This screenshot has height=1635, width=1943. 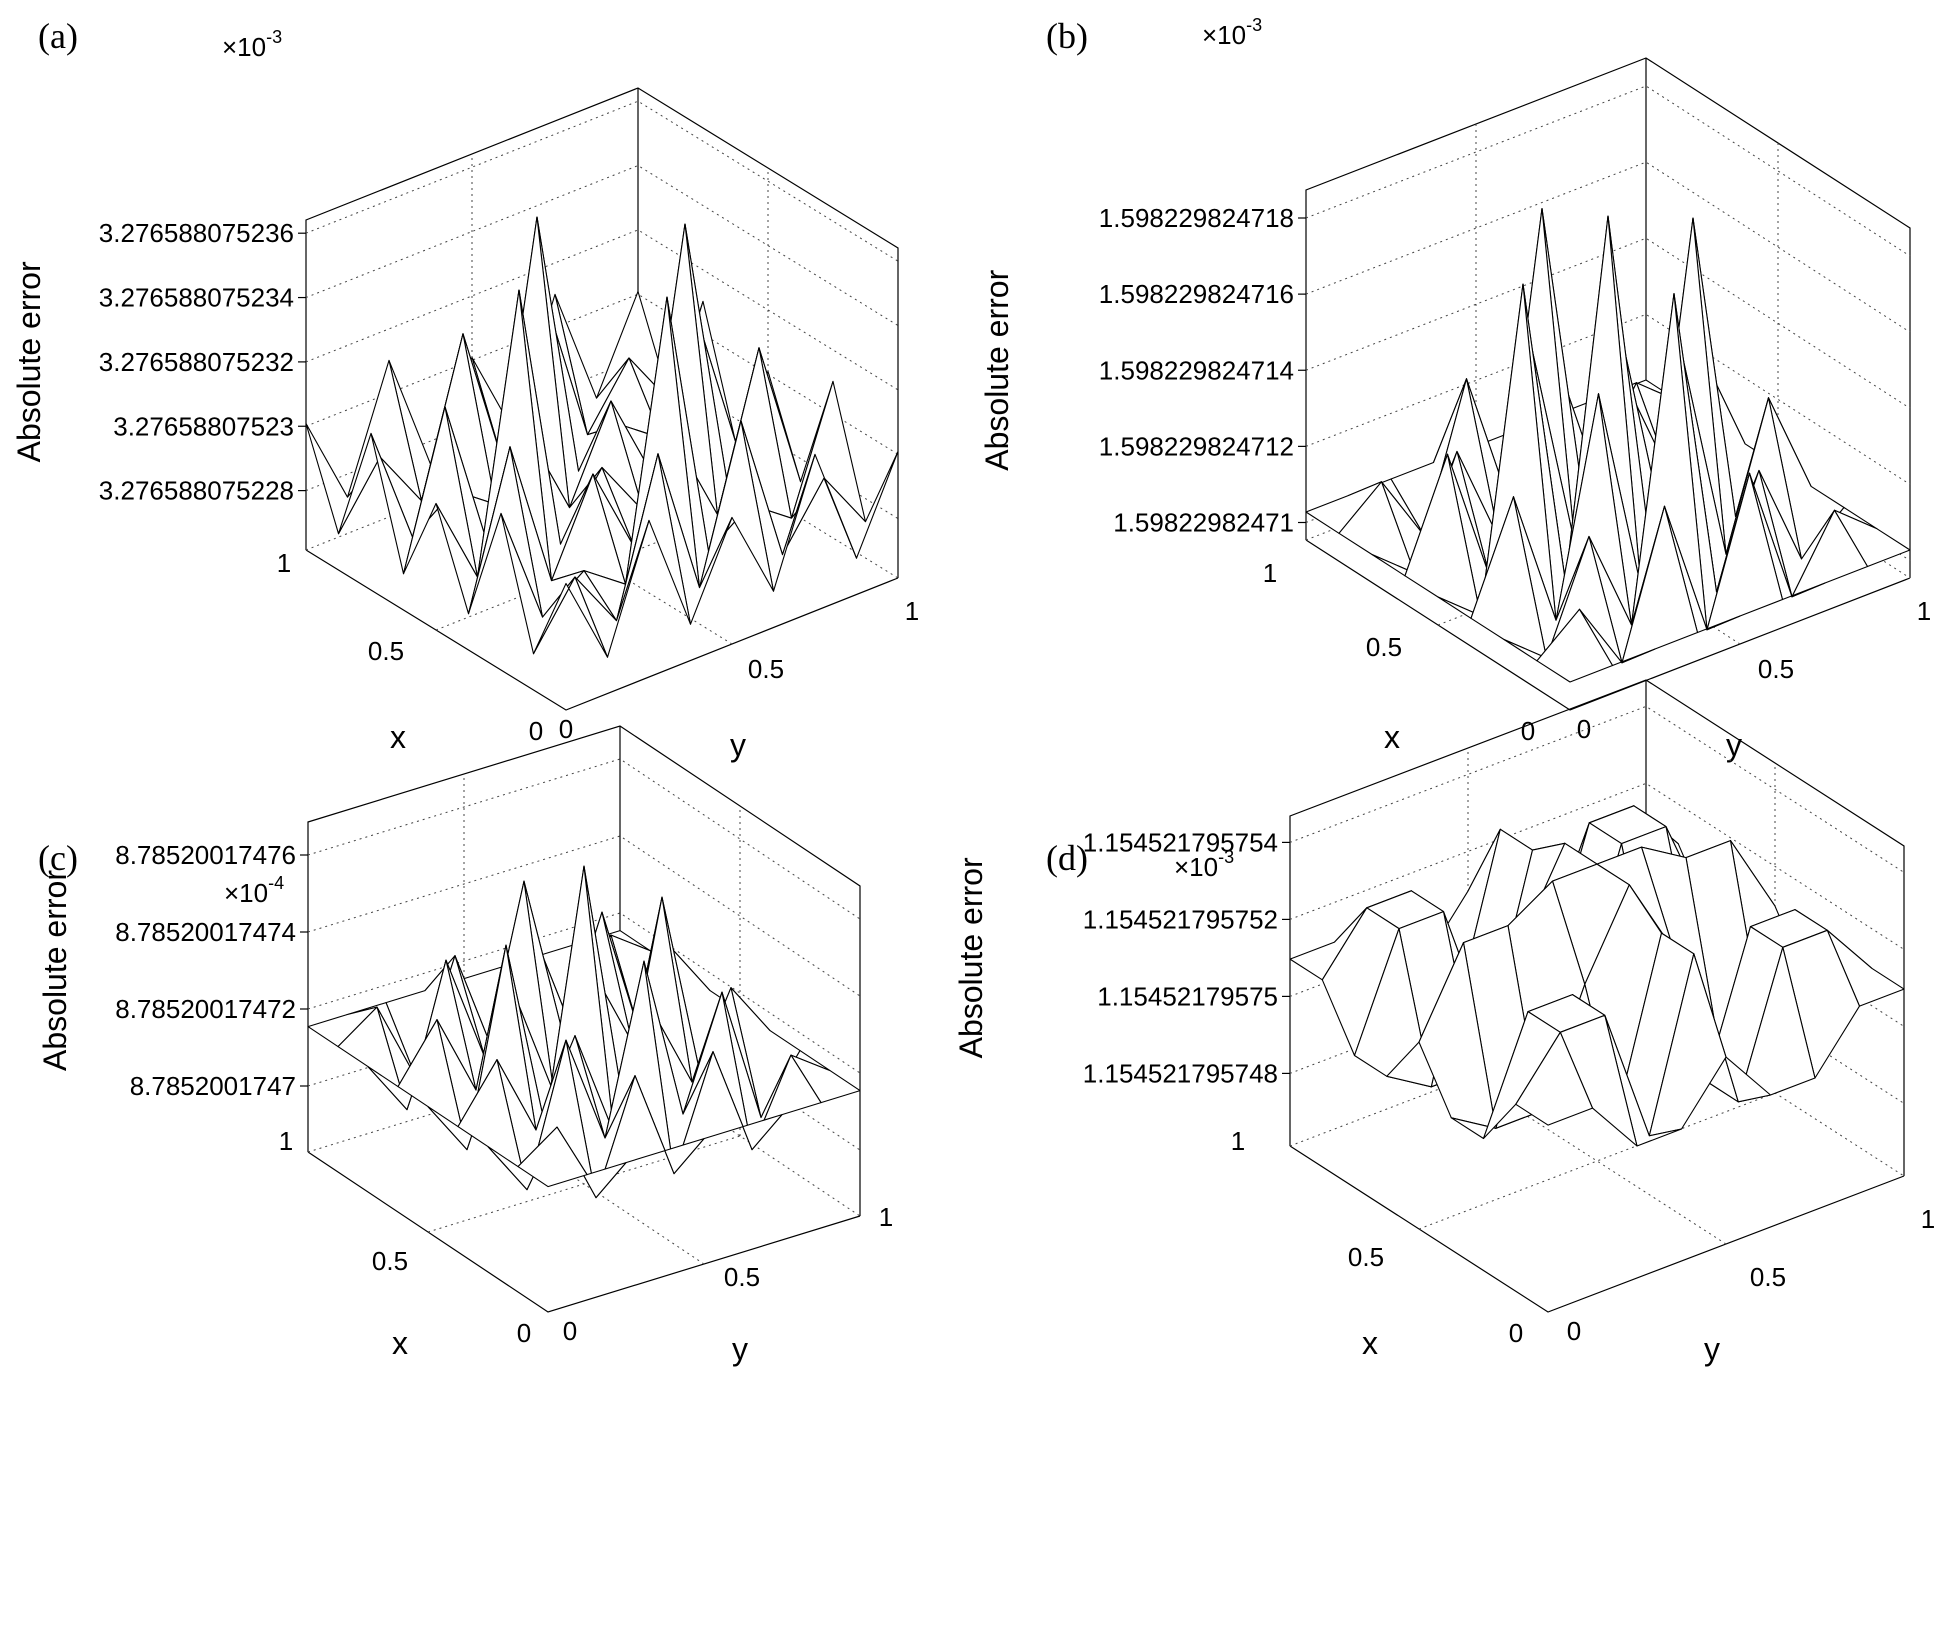 What do you see at coordinates (1370, 1343) in the screenshot?
I see `panel-d-x-axis-label: x` at bounding box center [1370, 1343].